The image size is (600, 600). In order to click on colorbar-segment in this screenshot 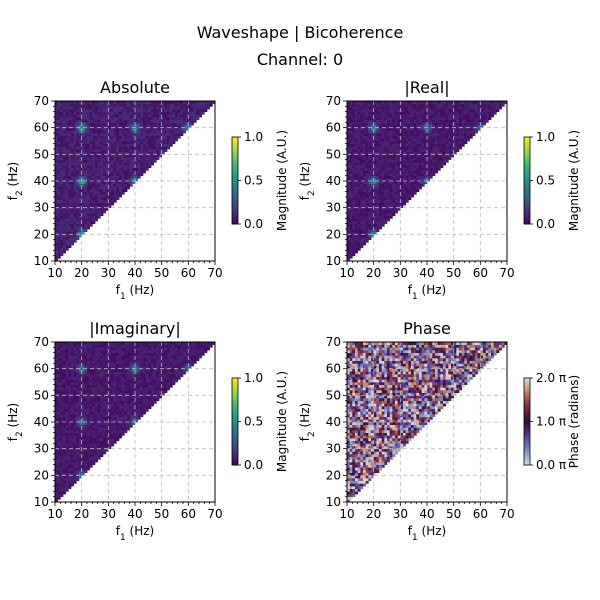, I will do `click(235, 184)`.